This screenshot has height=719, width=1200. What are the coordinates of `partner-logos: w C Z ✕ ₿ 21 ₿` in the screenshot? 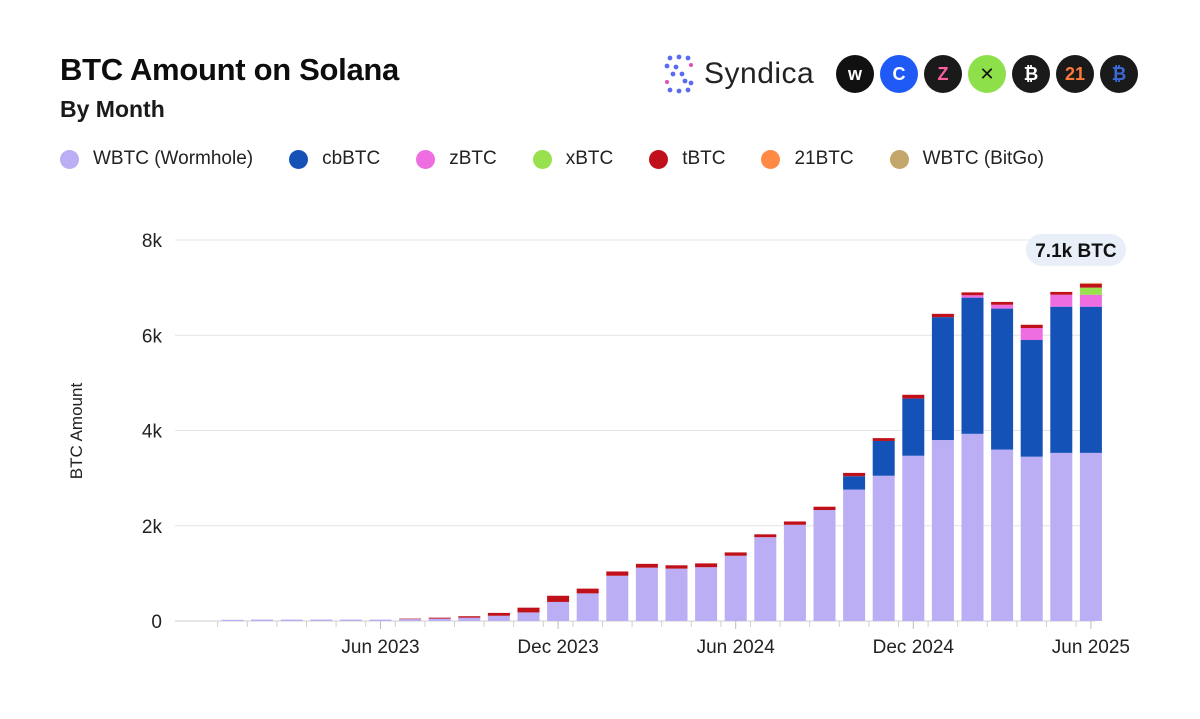 It's located at (987, 74).